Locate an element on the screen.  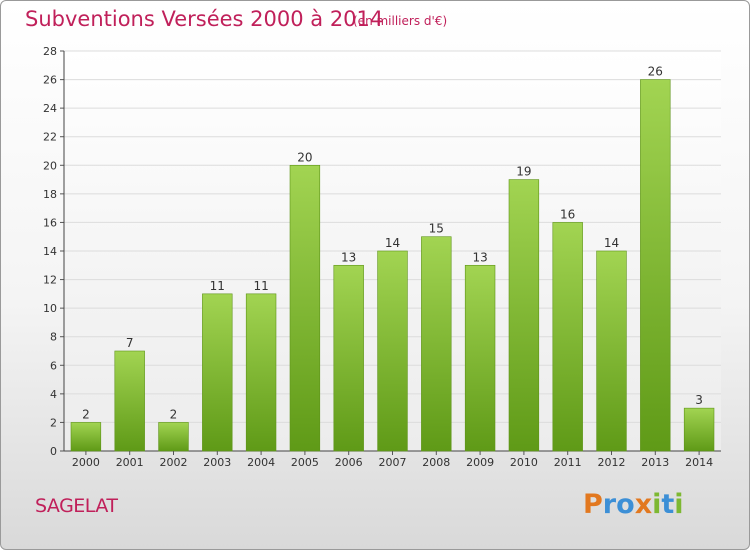
y-tick-label: 10 is located at coordinates (50, 308).